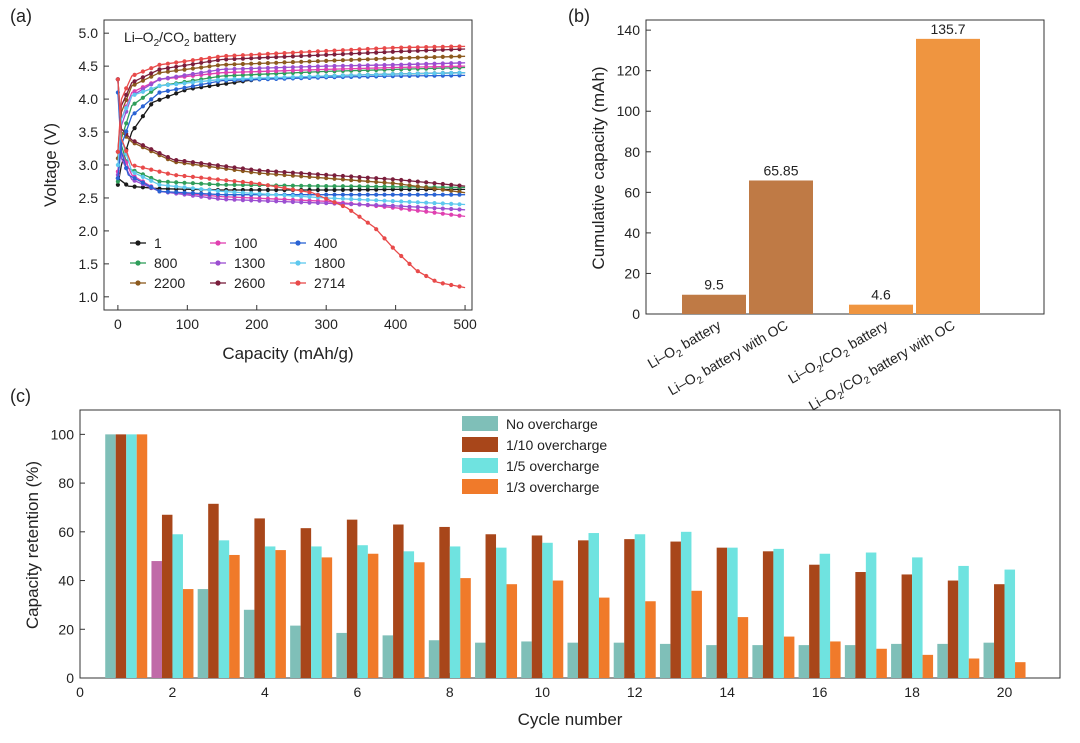 The width and height of the screenshot is (1080, 743). Describe the element at coordinates (947, 29) in the screenshot. I see `panel-b-value-label: 135.7` at that location.